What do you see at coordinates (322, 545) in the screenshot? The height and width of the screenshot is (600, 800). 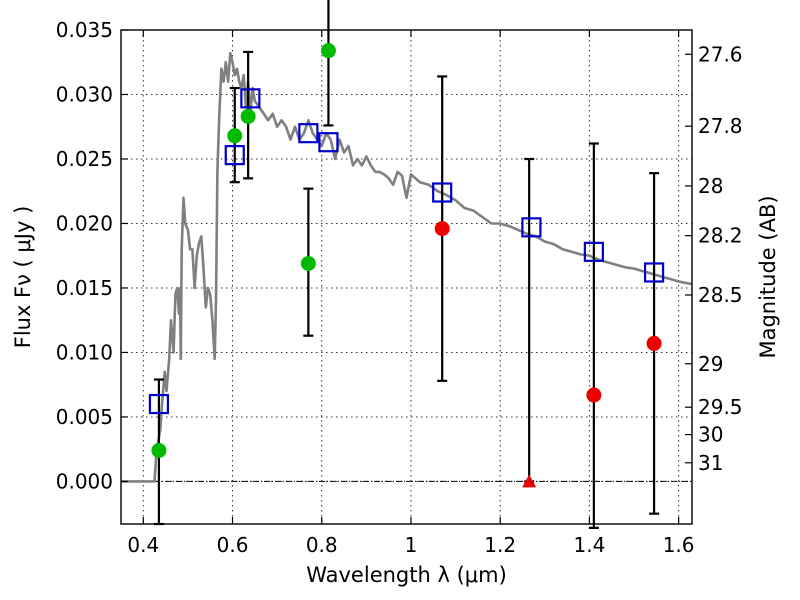 I see `x-tick-label: 0.8` at bounding box center [322, 545].